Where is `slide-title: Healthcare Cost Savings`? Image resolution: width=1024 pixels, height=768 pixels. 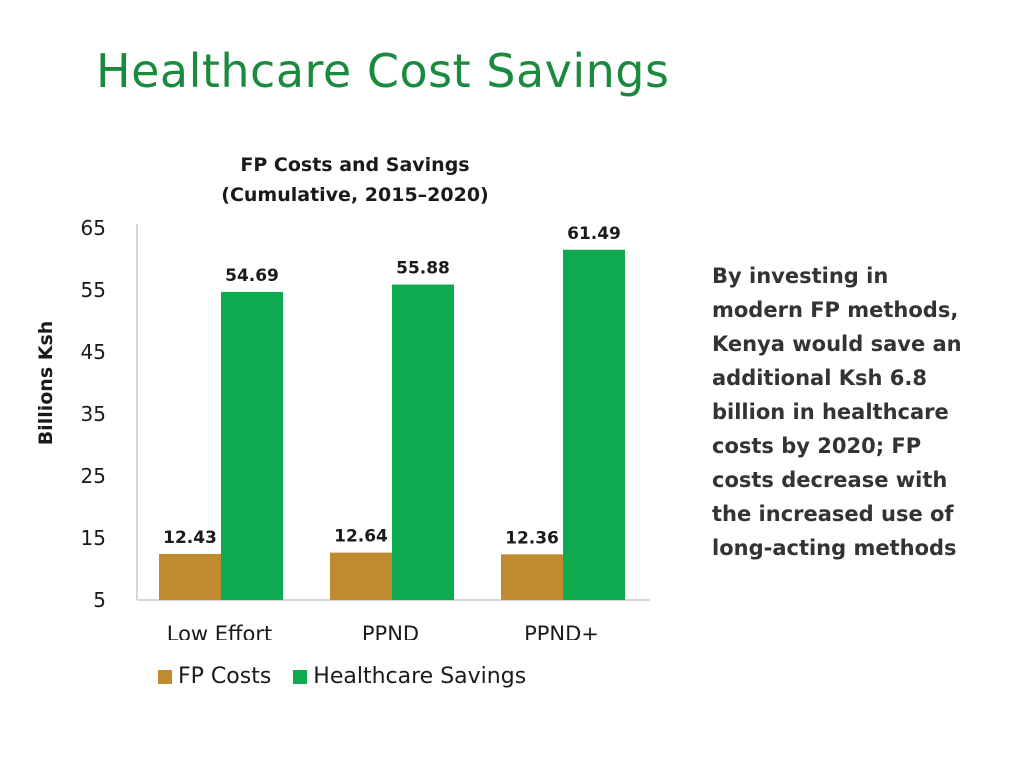 slide-title: Healthcare Cost Savings is located at coordinates (383, 71).